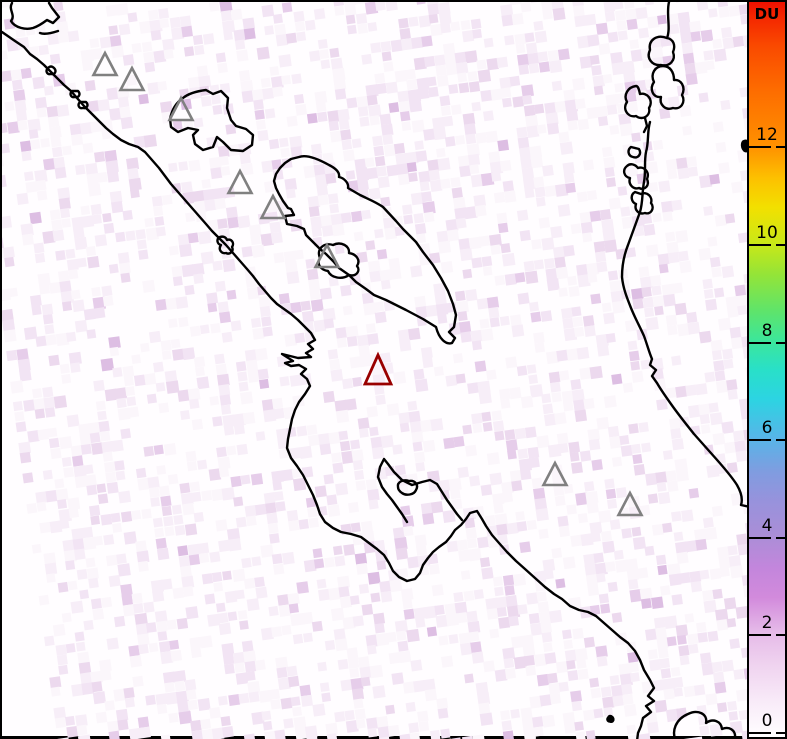 This screenshot has width=787, height=739. Describe the element at coordinates (767, 623) in the screenshot. I see `colorbar-tick-label: 2` at that location.